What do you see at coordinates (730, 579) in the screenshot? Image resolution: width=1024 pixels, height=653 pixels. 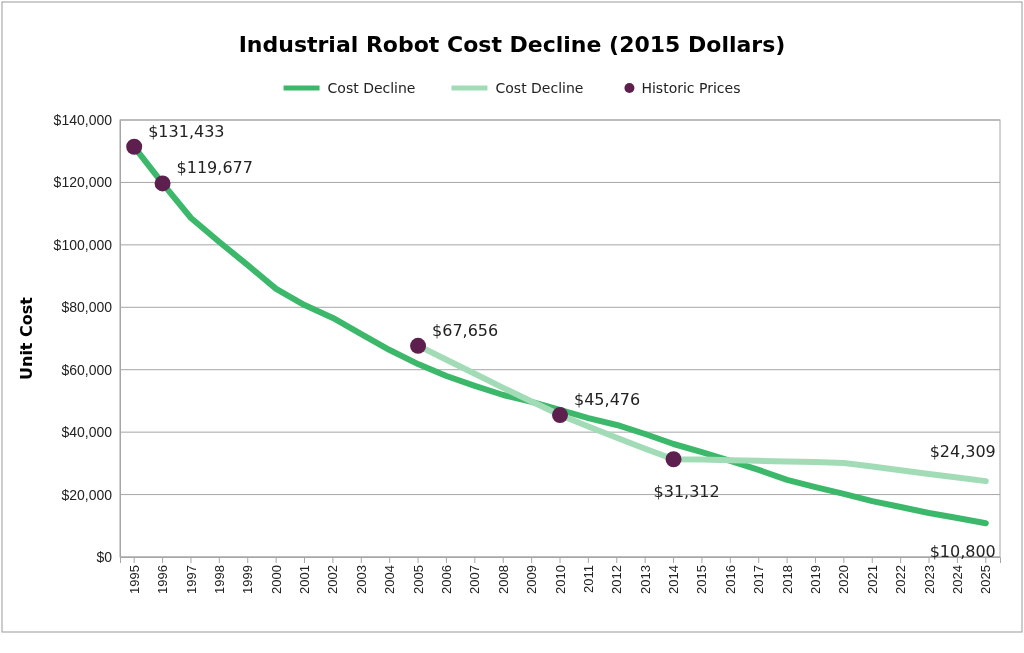 I see `x-tick-label: 2016` at bounding box center [730, 579].